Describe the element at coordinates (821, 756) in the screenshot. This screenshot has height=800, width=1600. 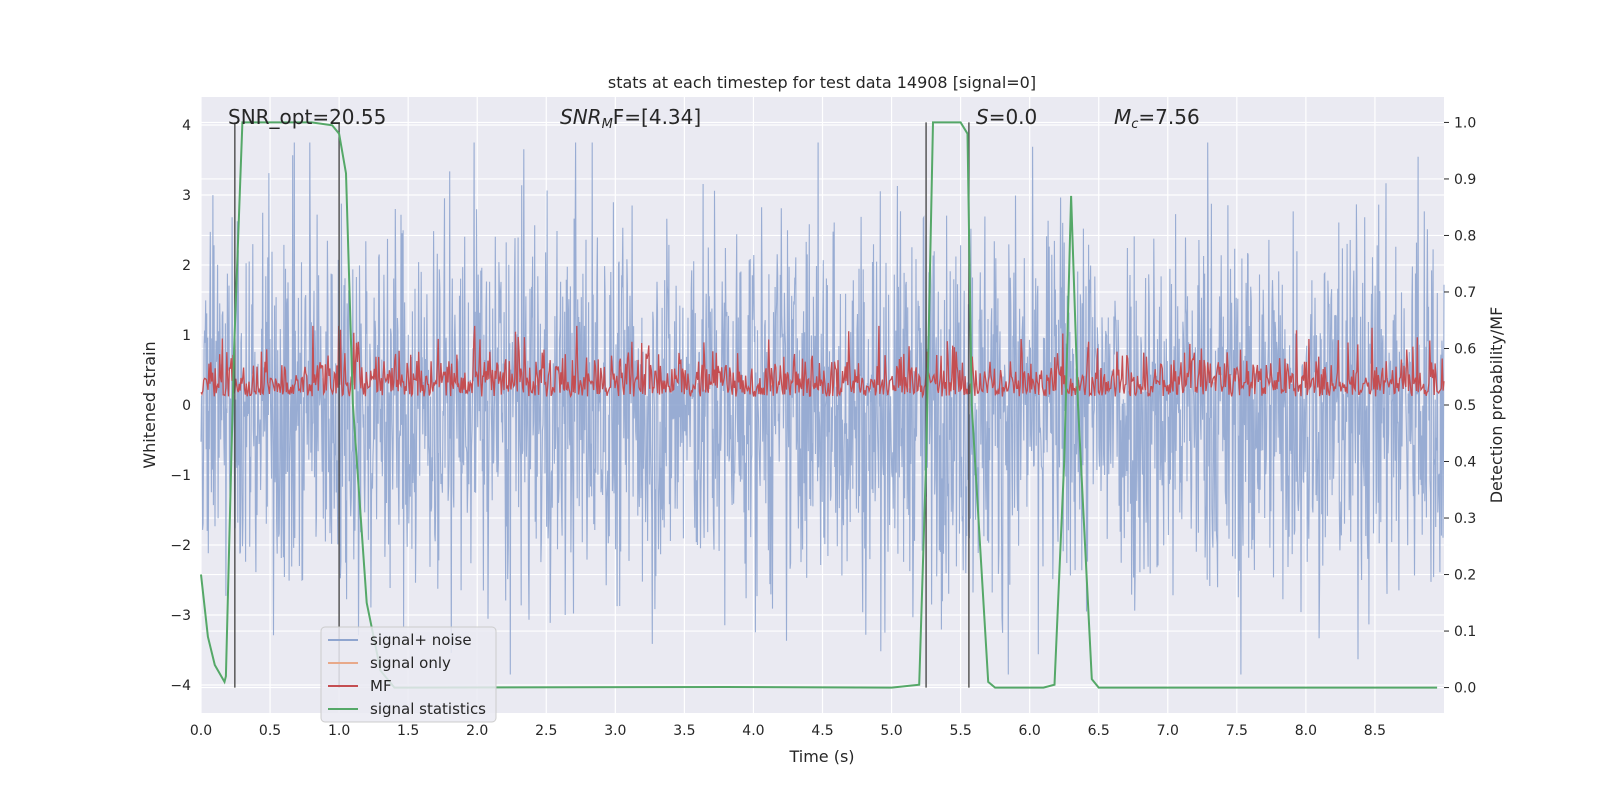
I see `x-axis-label: Time (s)` at that location.